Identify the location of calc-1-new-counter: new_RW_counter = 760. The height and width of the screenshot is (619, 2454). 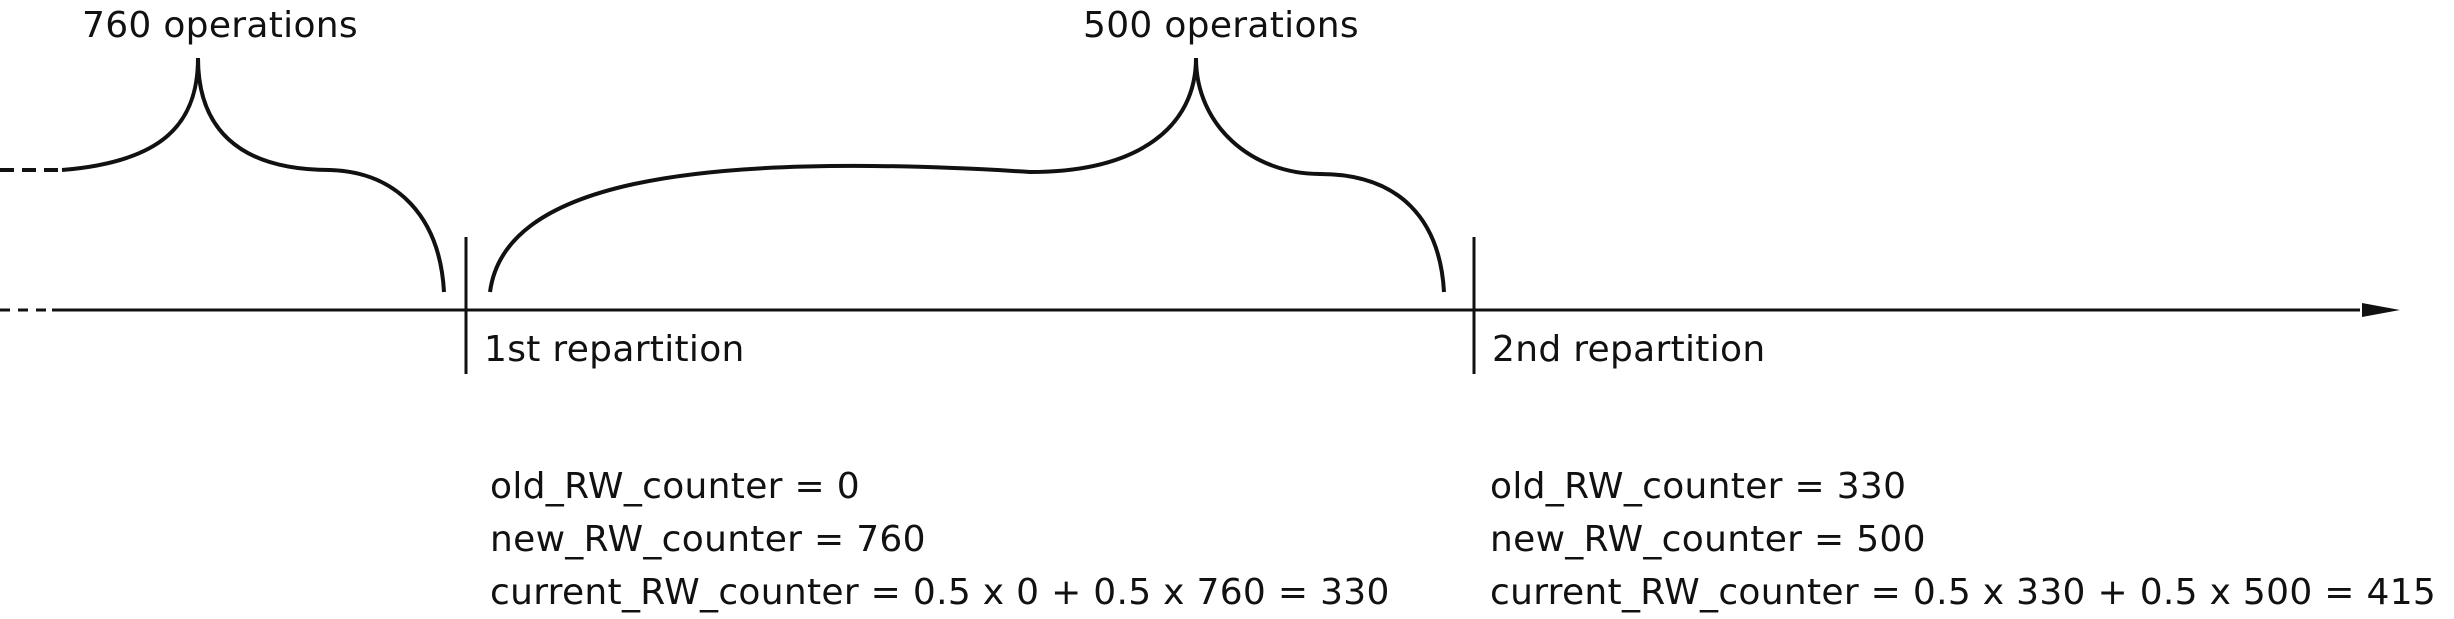
(708, 539).